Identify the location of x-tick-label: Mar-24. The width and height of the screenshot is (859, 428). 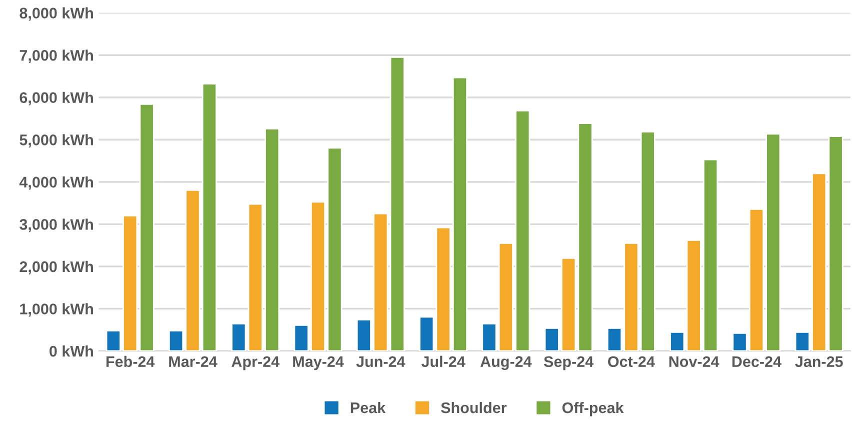
(193, 362).